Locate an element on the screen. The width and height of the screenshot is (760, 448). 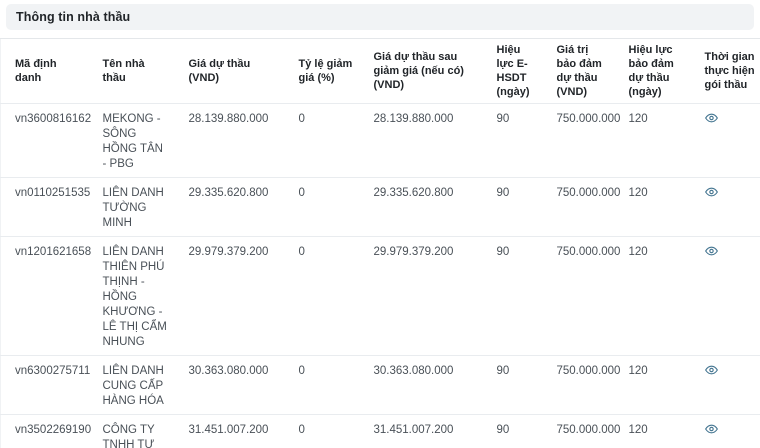
col-header-identifier: Mã định danh is located at coordinates (44, 71).